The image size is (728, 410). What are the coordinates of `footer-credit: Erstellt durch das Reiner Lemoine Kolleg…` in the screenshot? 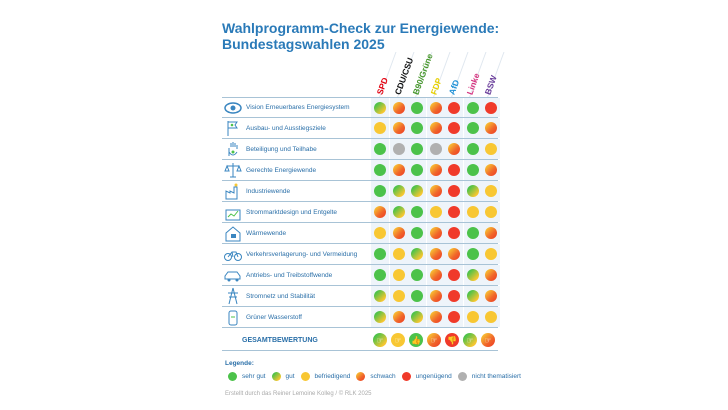 It's located at (298, 394).